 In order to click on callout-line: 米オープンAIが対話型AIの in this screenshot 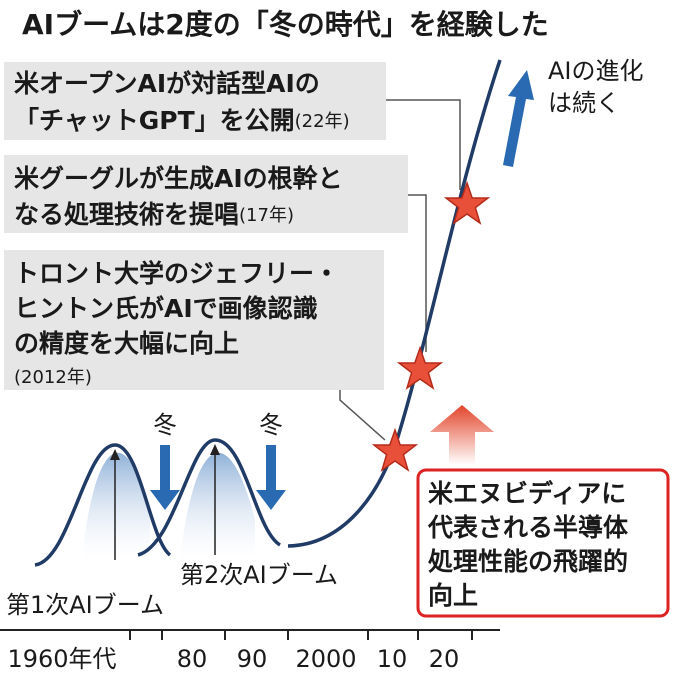, I will do `click(167, 83)`.